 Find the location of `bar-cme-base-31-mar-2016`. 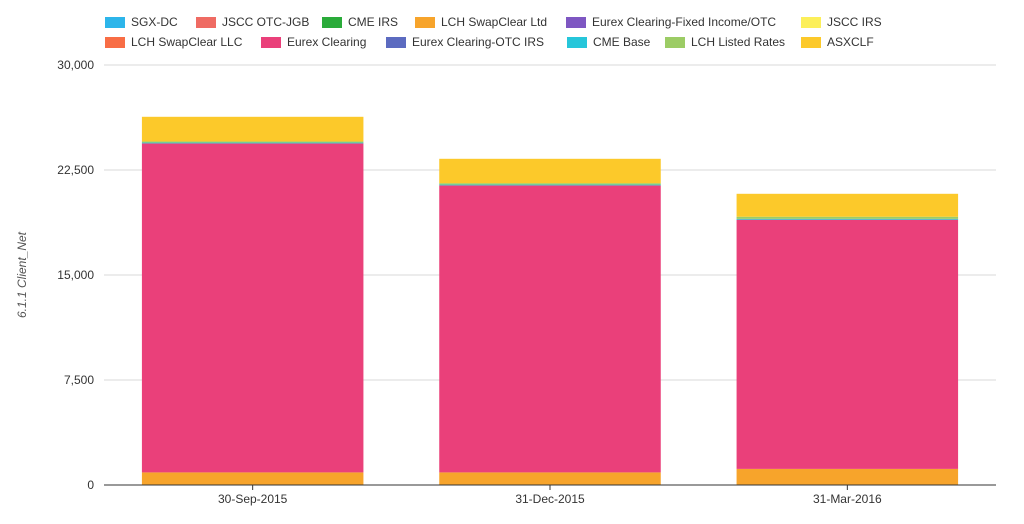

bar-cme-base-31-mar-2016 is located at coordinates (847, 219).